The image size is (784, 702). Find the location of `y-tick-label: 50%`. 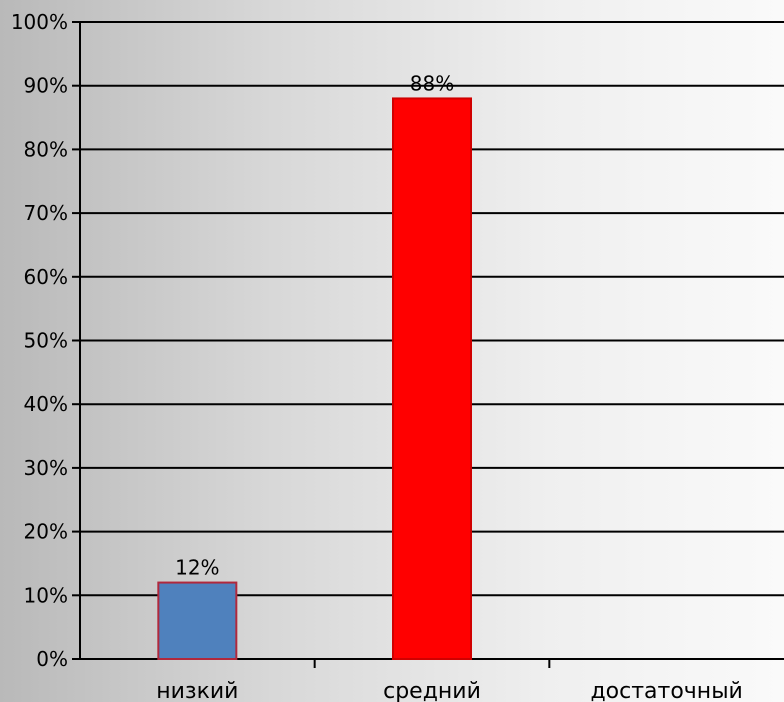

y-tick-label: 50% is located at coordinates (46, 341).